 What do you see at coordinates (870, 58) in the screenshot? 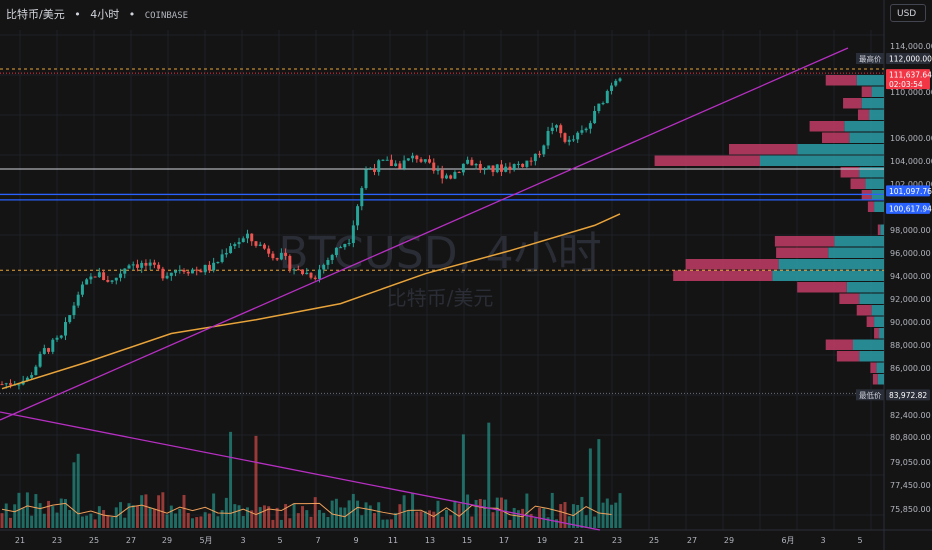
I see `high-badge-tag` at bounding box center [870, 58].